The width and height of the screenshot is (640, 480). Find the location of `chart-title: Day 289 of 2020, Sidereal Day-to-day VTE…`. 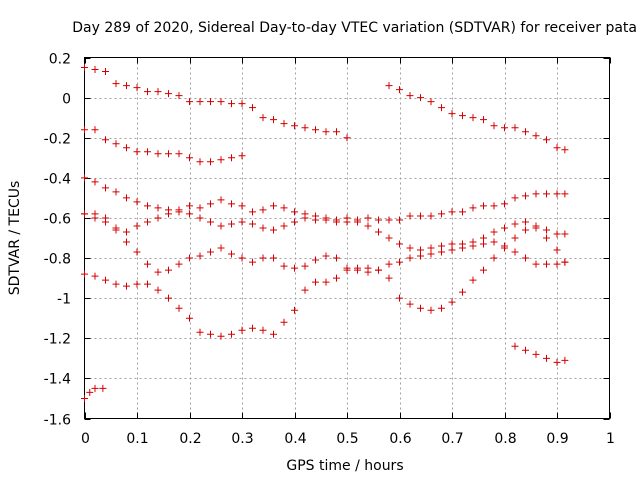

chart-title: Day 289 of 2020, Sidereal Day-to-day VTE… is located at coordinates (354, 28).